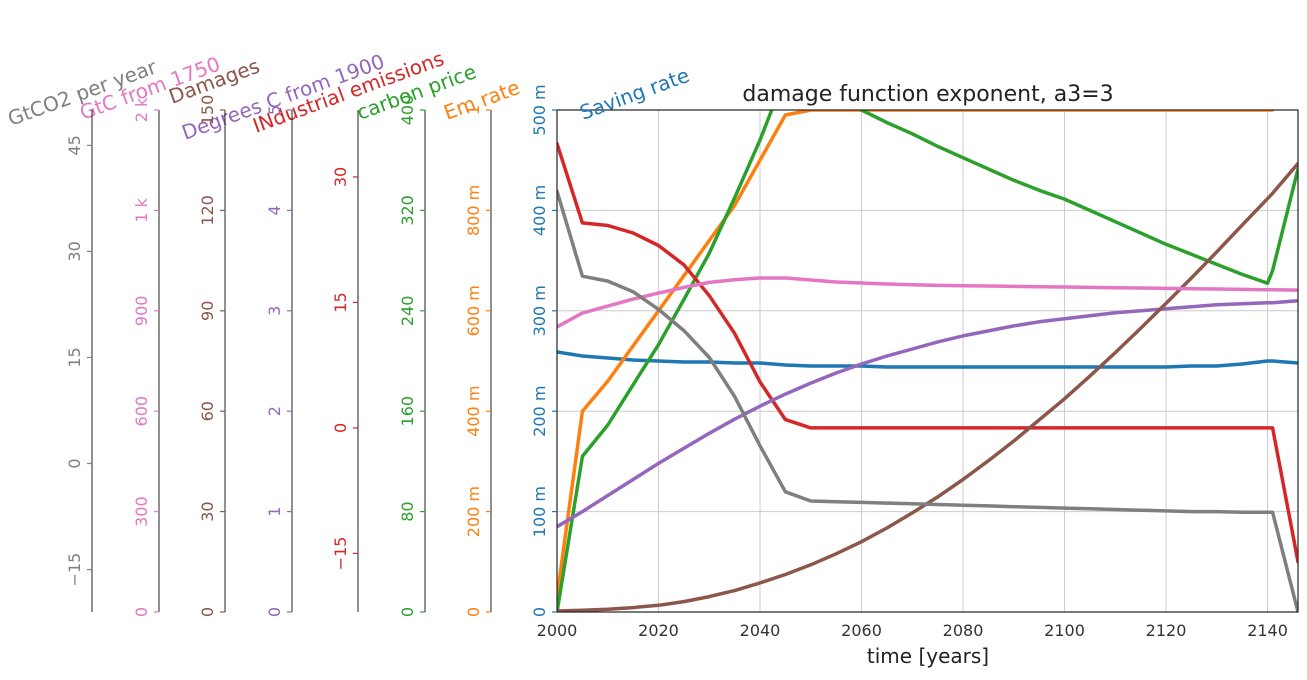 This screenshot has width=1307, height=680. I want to click on y-axis-title-saving: Saving rate, so click(635, 94).